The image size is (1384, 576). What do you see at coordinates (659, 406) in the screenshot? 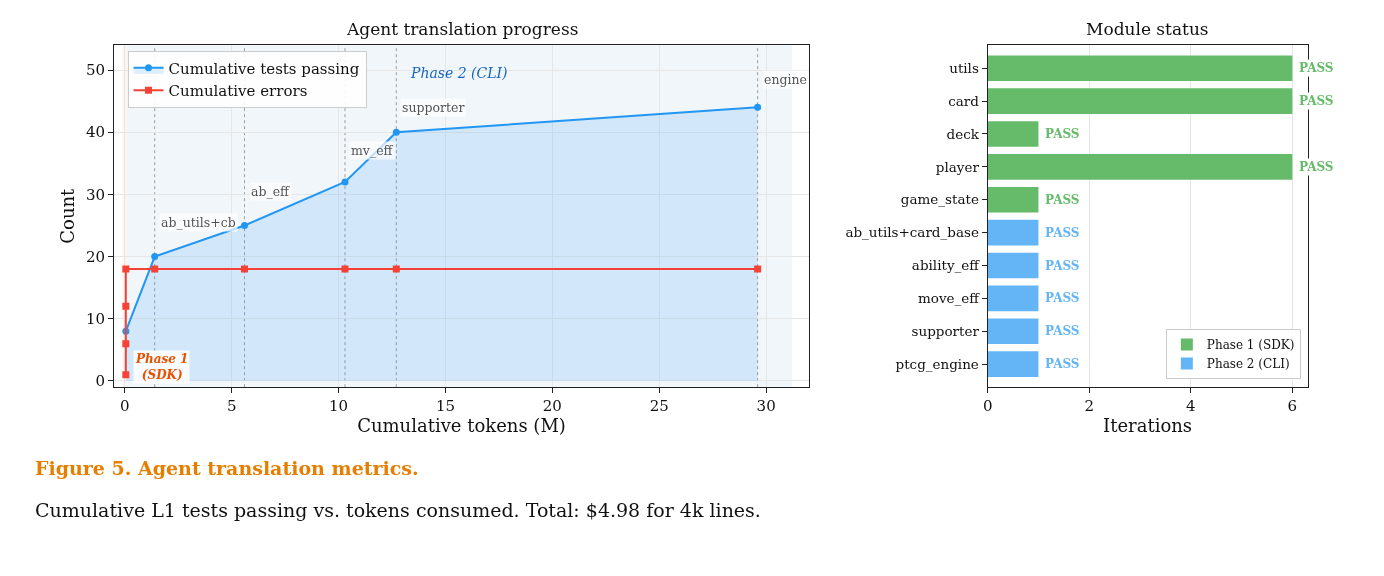
I see `x-tick-label: 25` at bounding box center [659, 406].